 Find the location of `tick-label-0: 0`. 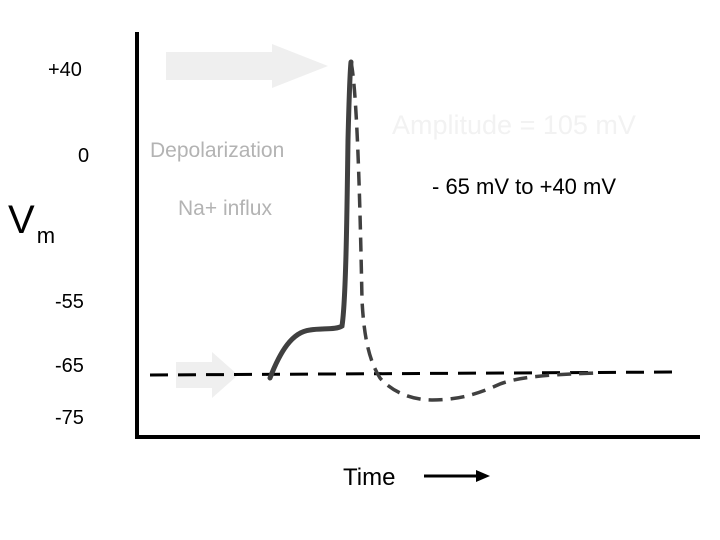

tick-label-0: 0 is located at coordinates (84, 156).